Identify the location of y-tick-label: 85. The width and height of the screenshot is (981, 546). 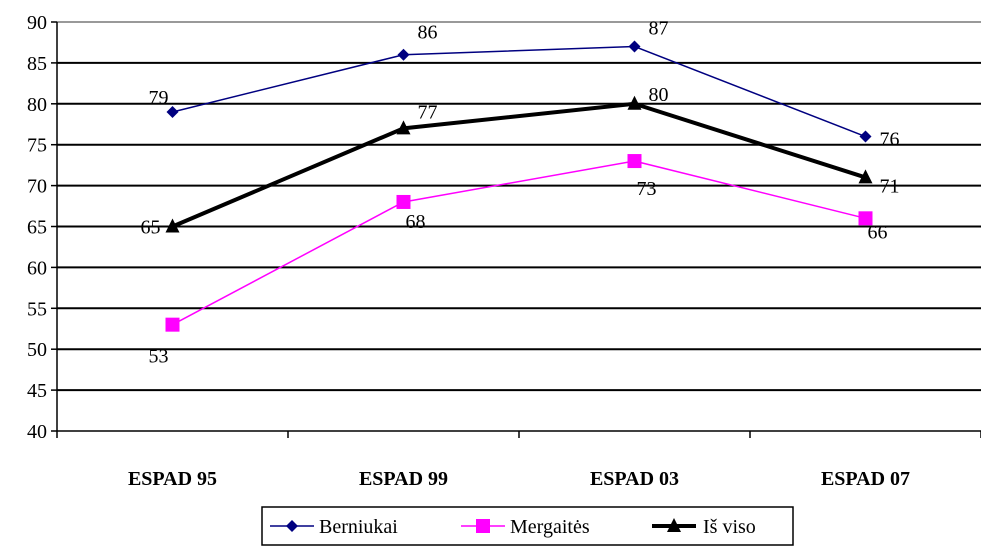
(37, 64).